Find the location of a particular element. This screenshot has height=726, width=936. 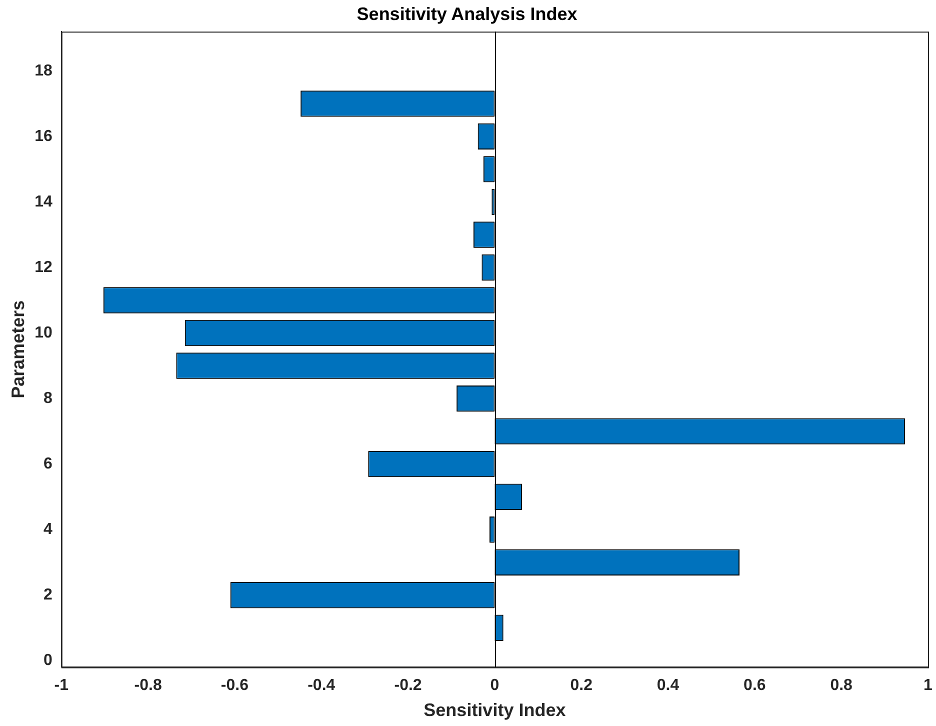

x-tick-label: 0.8 is located at coordinates (841, 685).